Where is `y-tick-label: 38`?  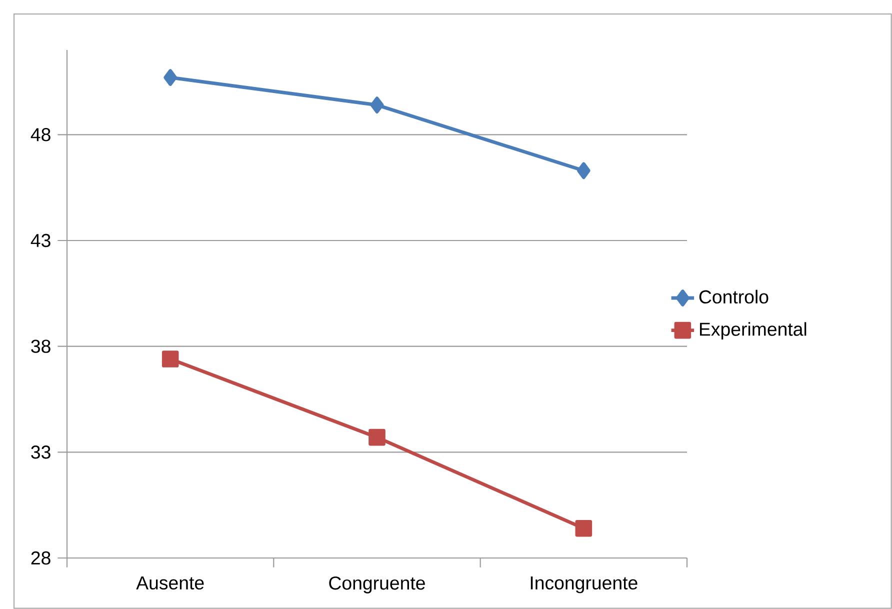
y-tick-label: 38 is located at coordinates (40, 346).